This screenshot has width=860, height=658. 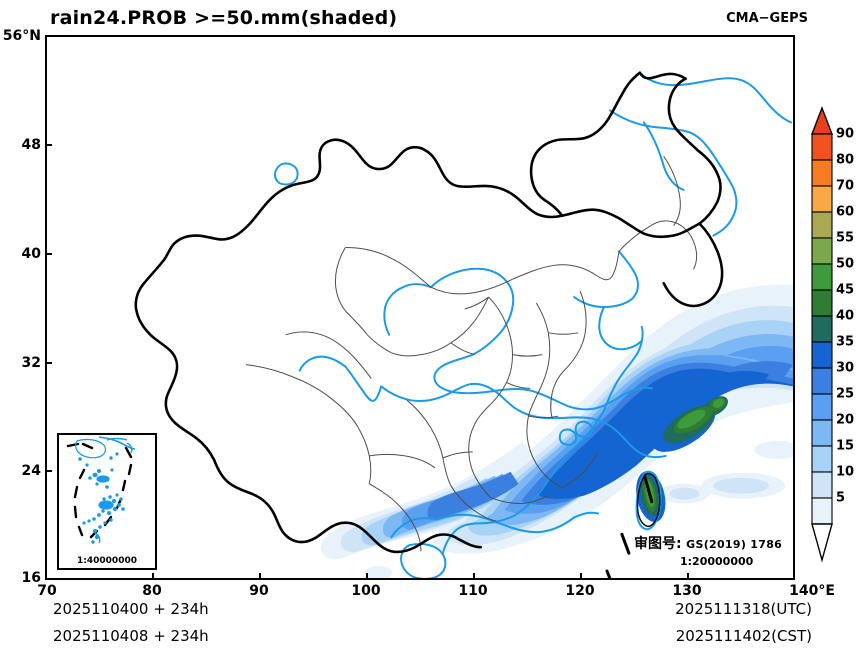 I want to click on y-tick-label: 16, so click(x=31, y=578).